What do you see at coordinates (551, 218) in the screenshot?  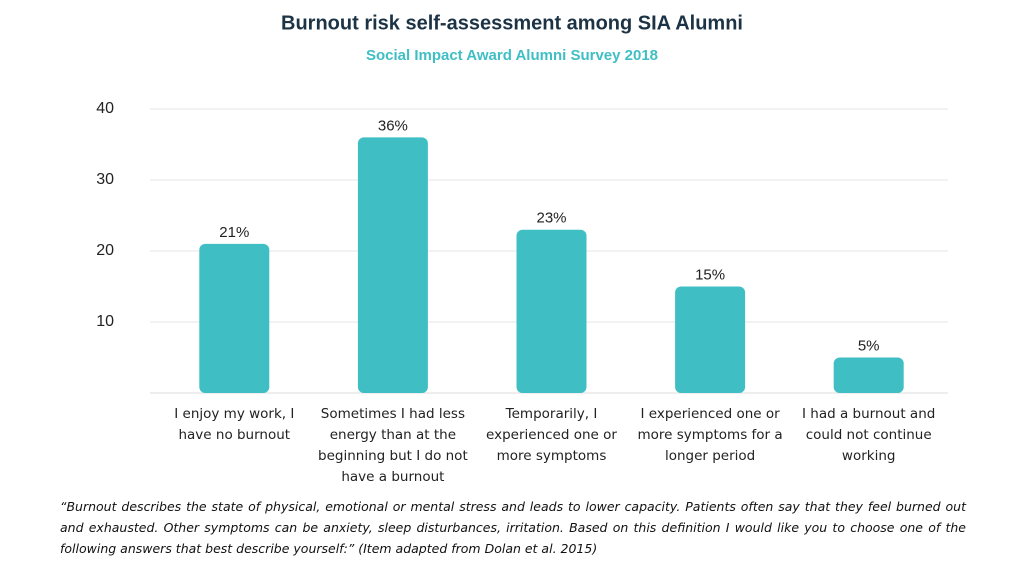 I see `data-label: 23%` at bounding box center [551, 218].